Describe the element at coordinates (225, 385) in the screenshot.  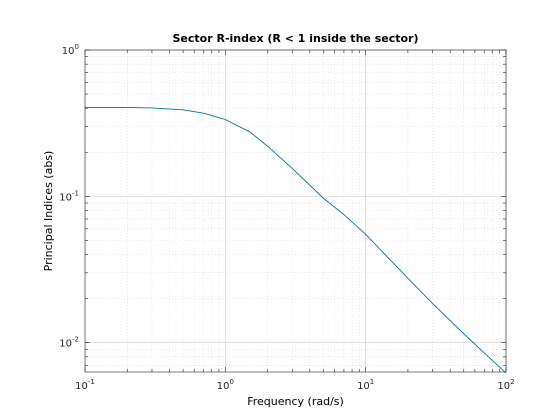
I see `x-tick-label: 10⁰` at that location.